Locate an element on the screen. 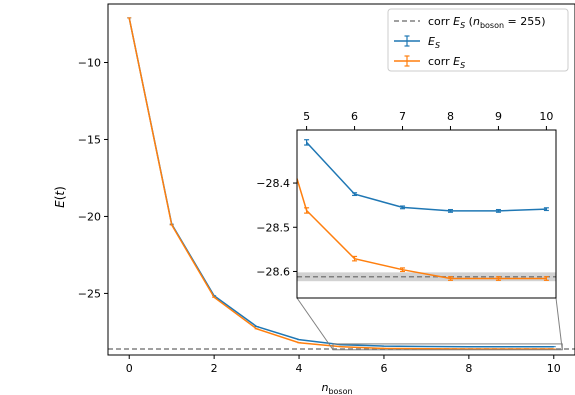 The width and height of the screenshot is (575, 395). inset-reference-band is located at coordinates (426, 277).